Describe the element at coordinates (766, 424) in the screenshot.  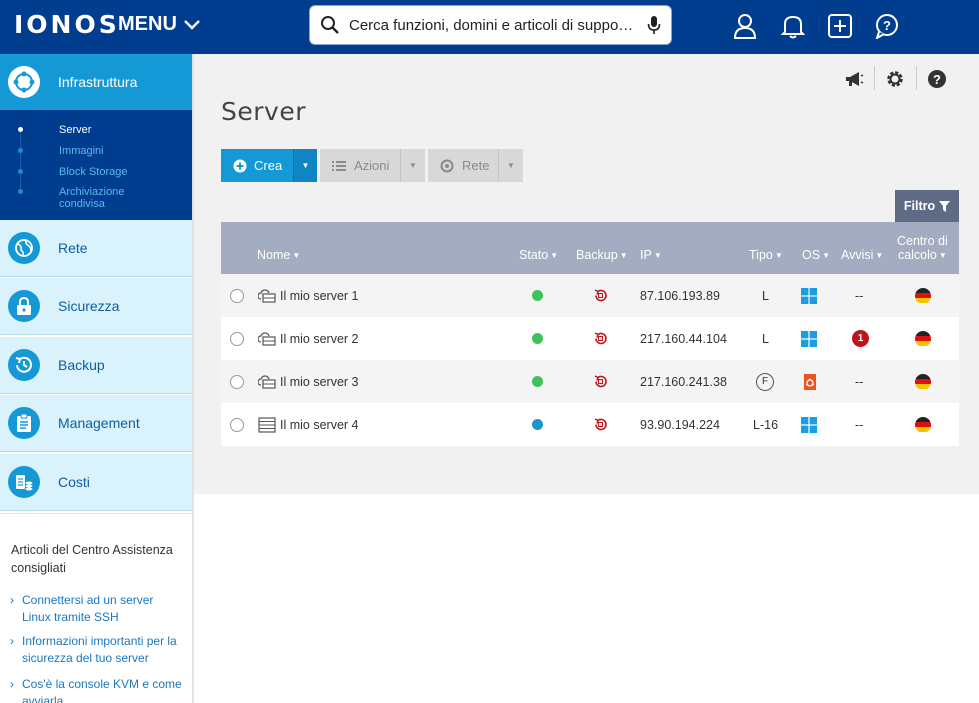
I see `server-type: L-16` at that location.